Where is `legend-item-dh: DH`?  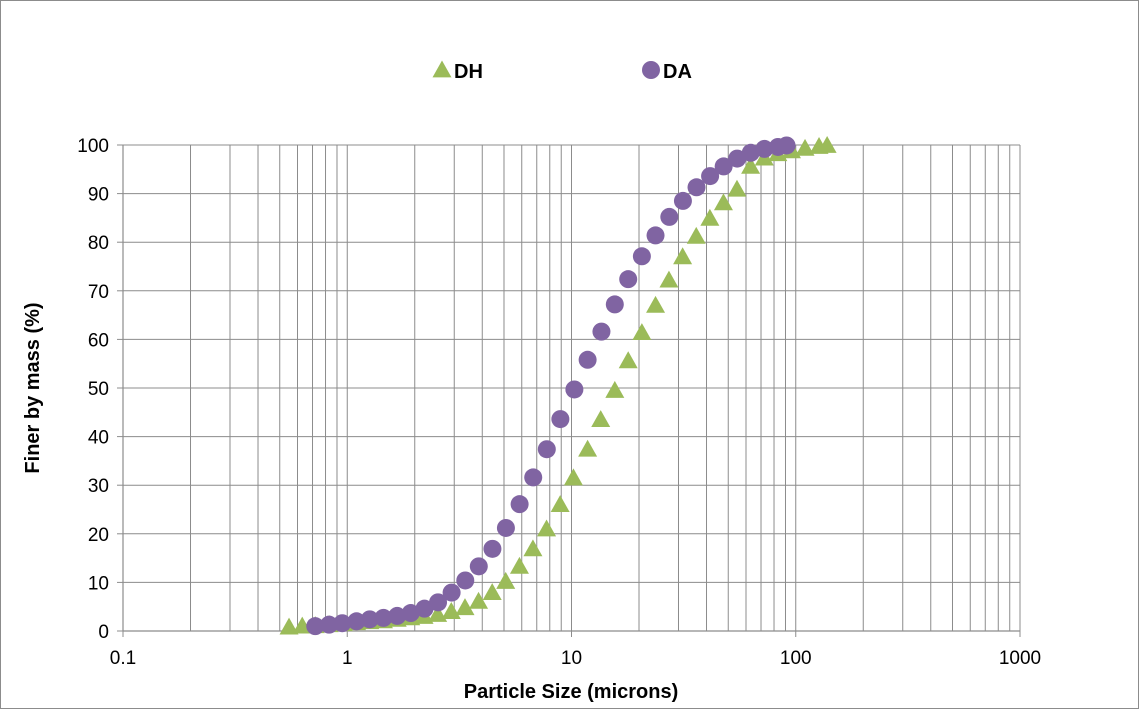
legend-item-dh: DH is located at coordinates (457, 71).